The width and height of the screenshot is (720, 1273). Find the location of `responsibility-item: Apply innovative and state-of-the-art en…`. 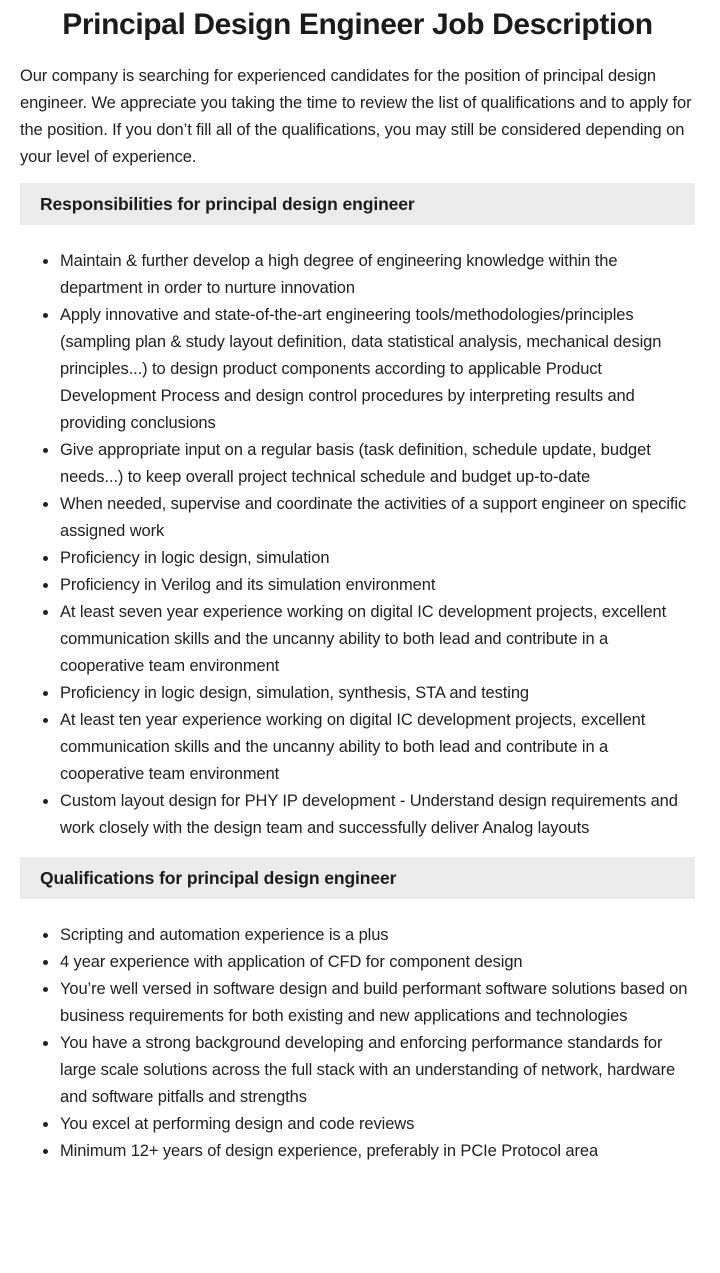

responsibility-item: Apply innovative and state-of-the-art en… is located at coordinates (357, 369).